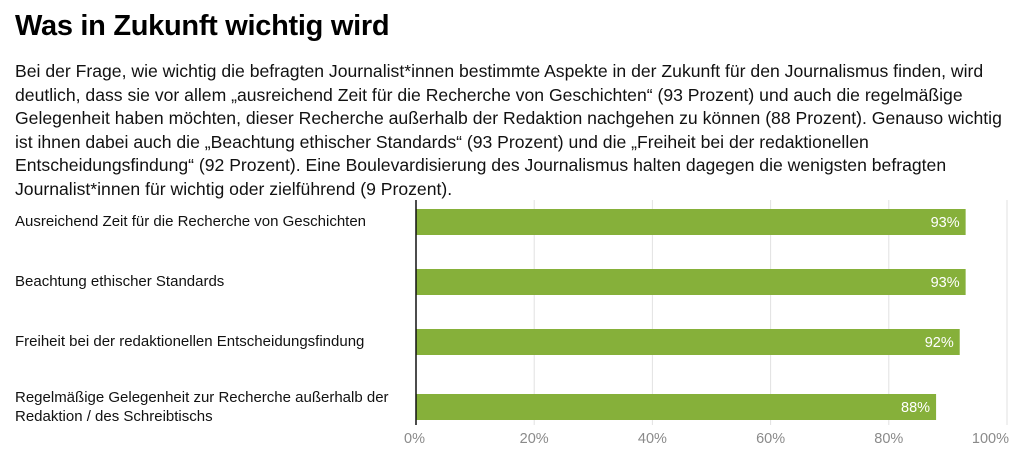  I want to click on x-tick-label: 0%, so click(414, 439).